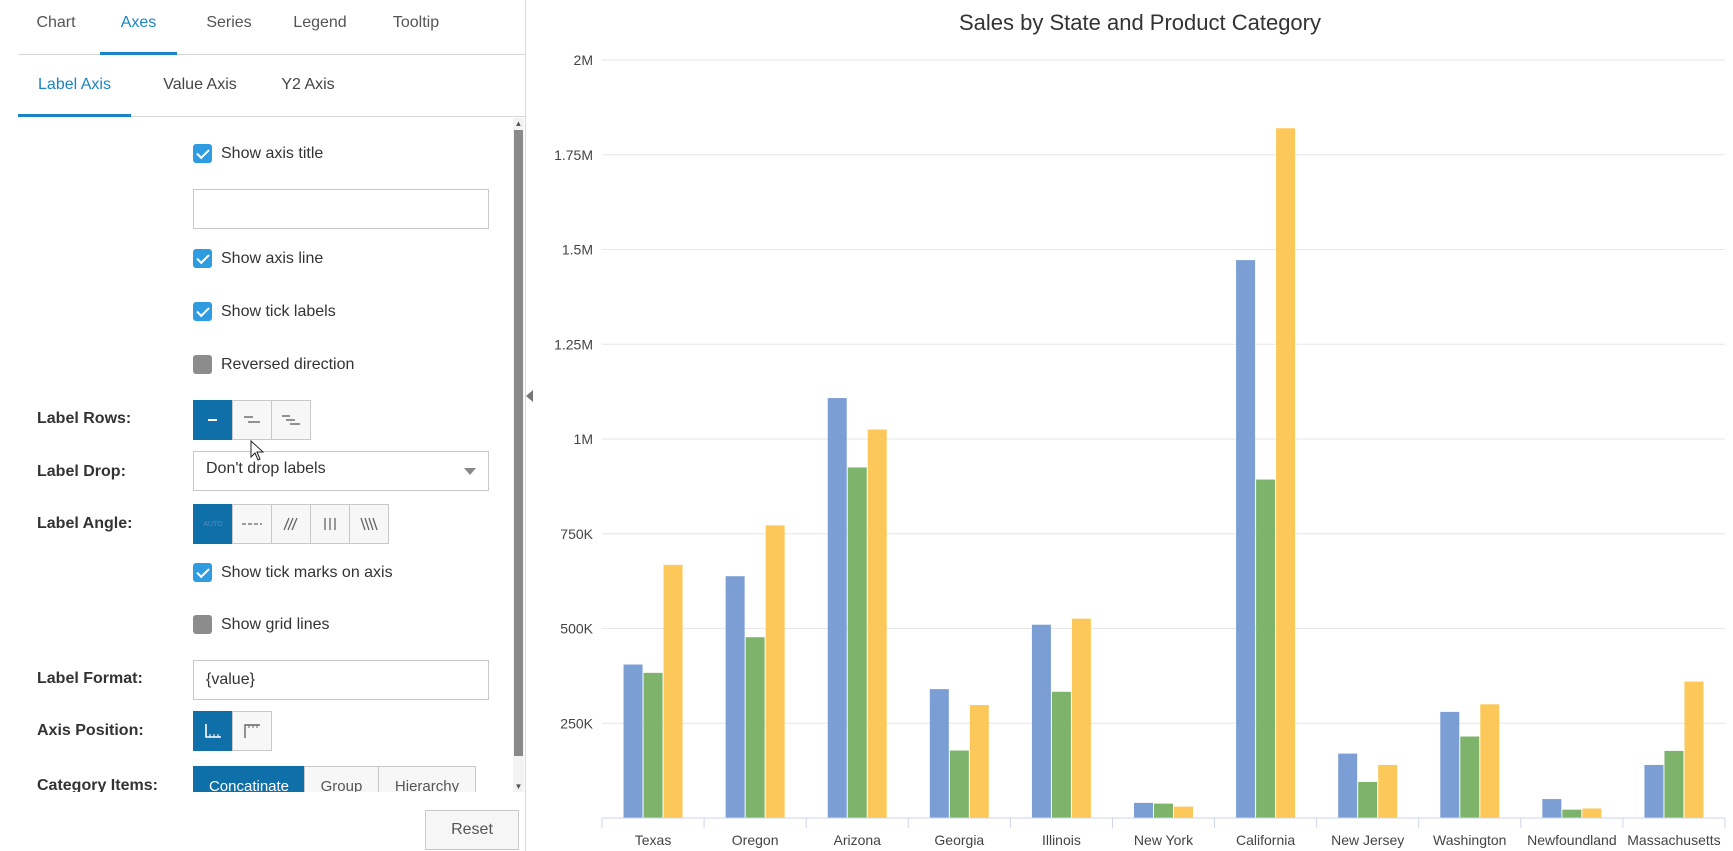 Image resolution: width=1733 pixels, height=851 pixels. What do you see at coordinates (252, 524) in the screenshot?
I see `label-angle-horizontal-button` at bounding box center [252, 524].